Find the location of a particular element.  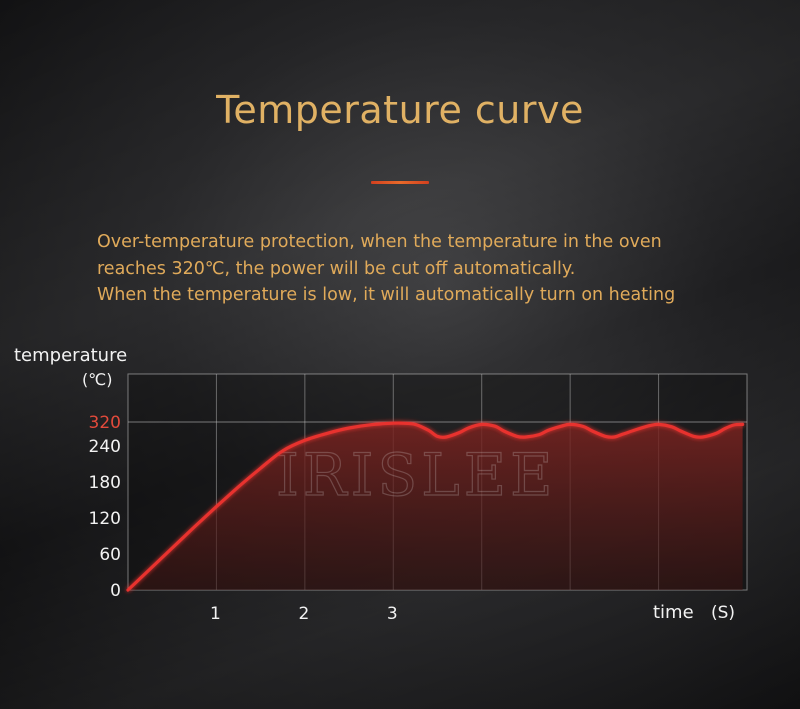

y-tick-label: 120 is located at coordinates (105, 519).